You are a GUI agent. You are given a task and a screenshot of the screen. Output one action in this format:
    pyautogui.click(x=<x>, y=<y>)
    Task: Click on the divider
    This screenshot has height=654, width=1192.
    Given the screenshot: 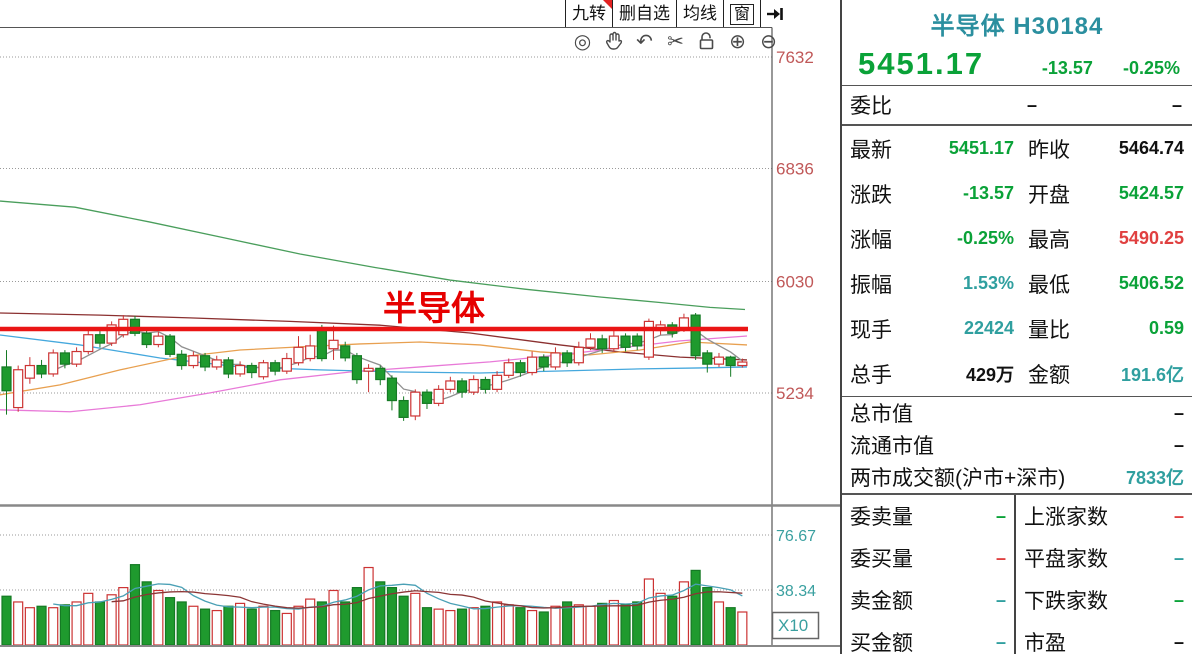 What is the action you would take?
    pyautogui.click(x=1017, y=85)
    